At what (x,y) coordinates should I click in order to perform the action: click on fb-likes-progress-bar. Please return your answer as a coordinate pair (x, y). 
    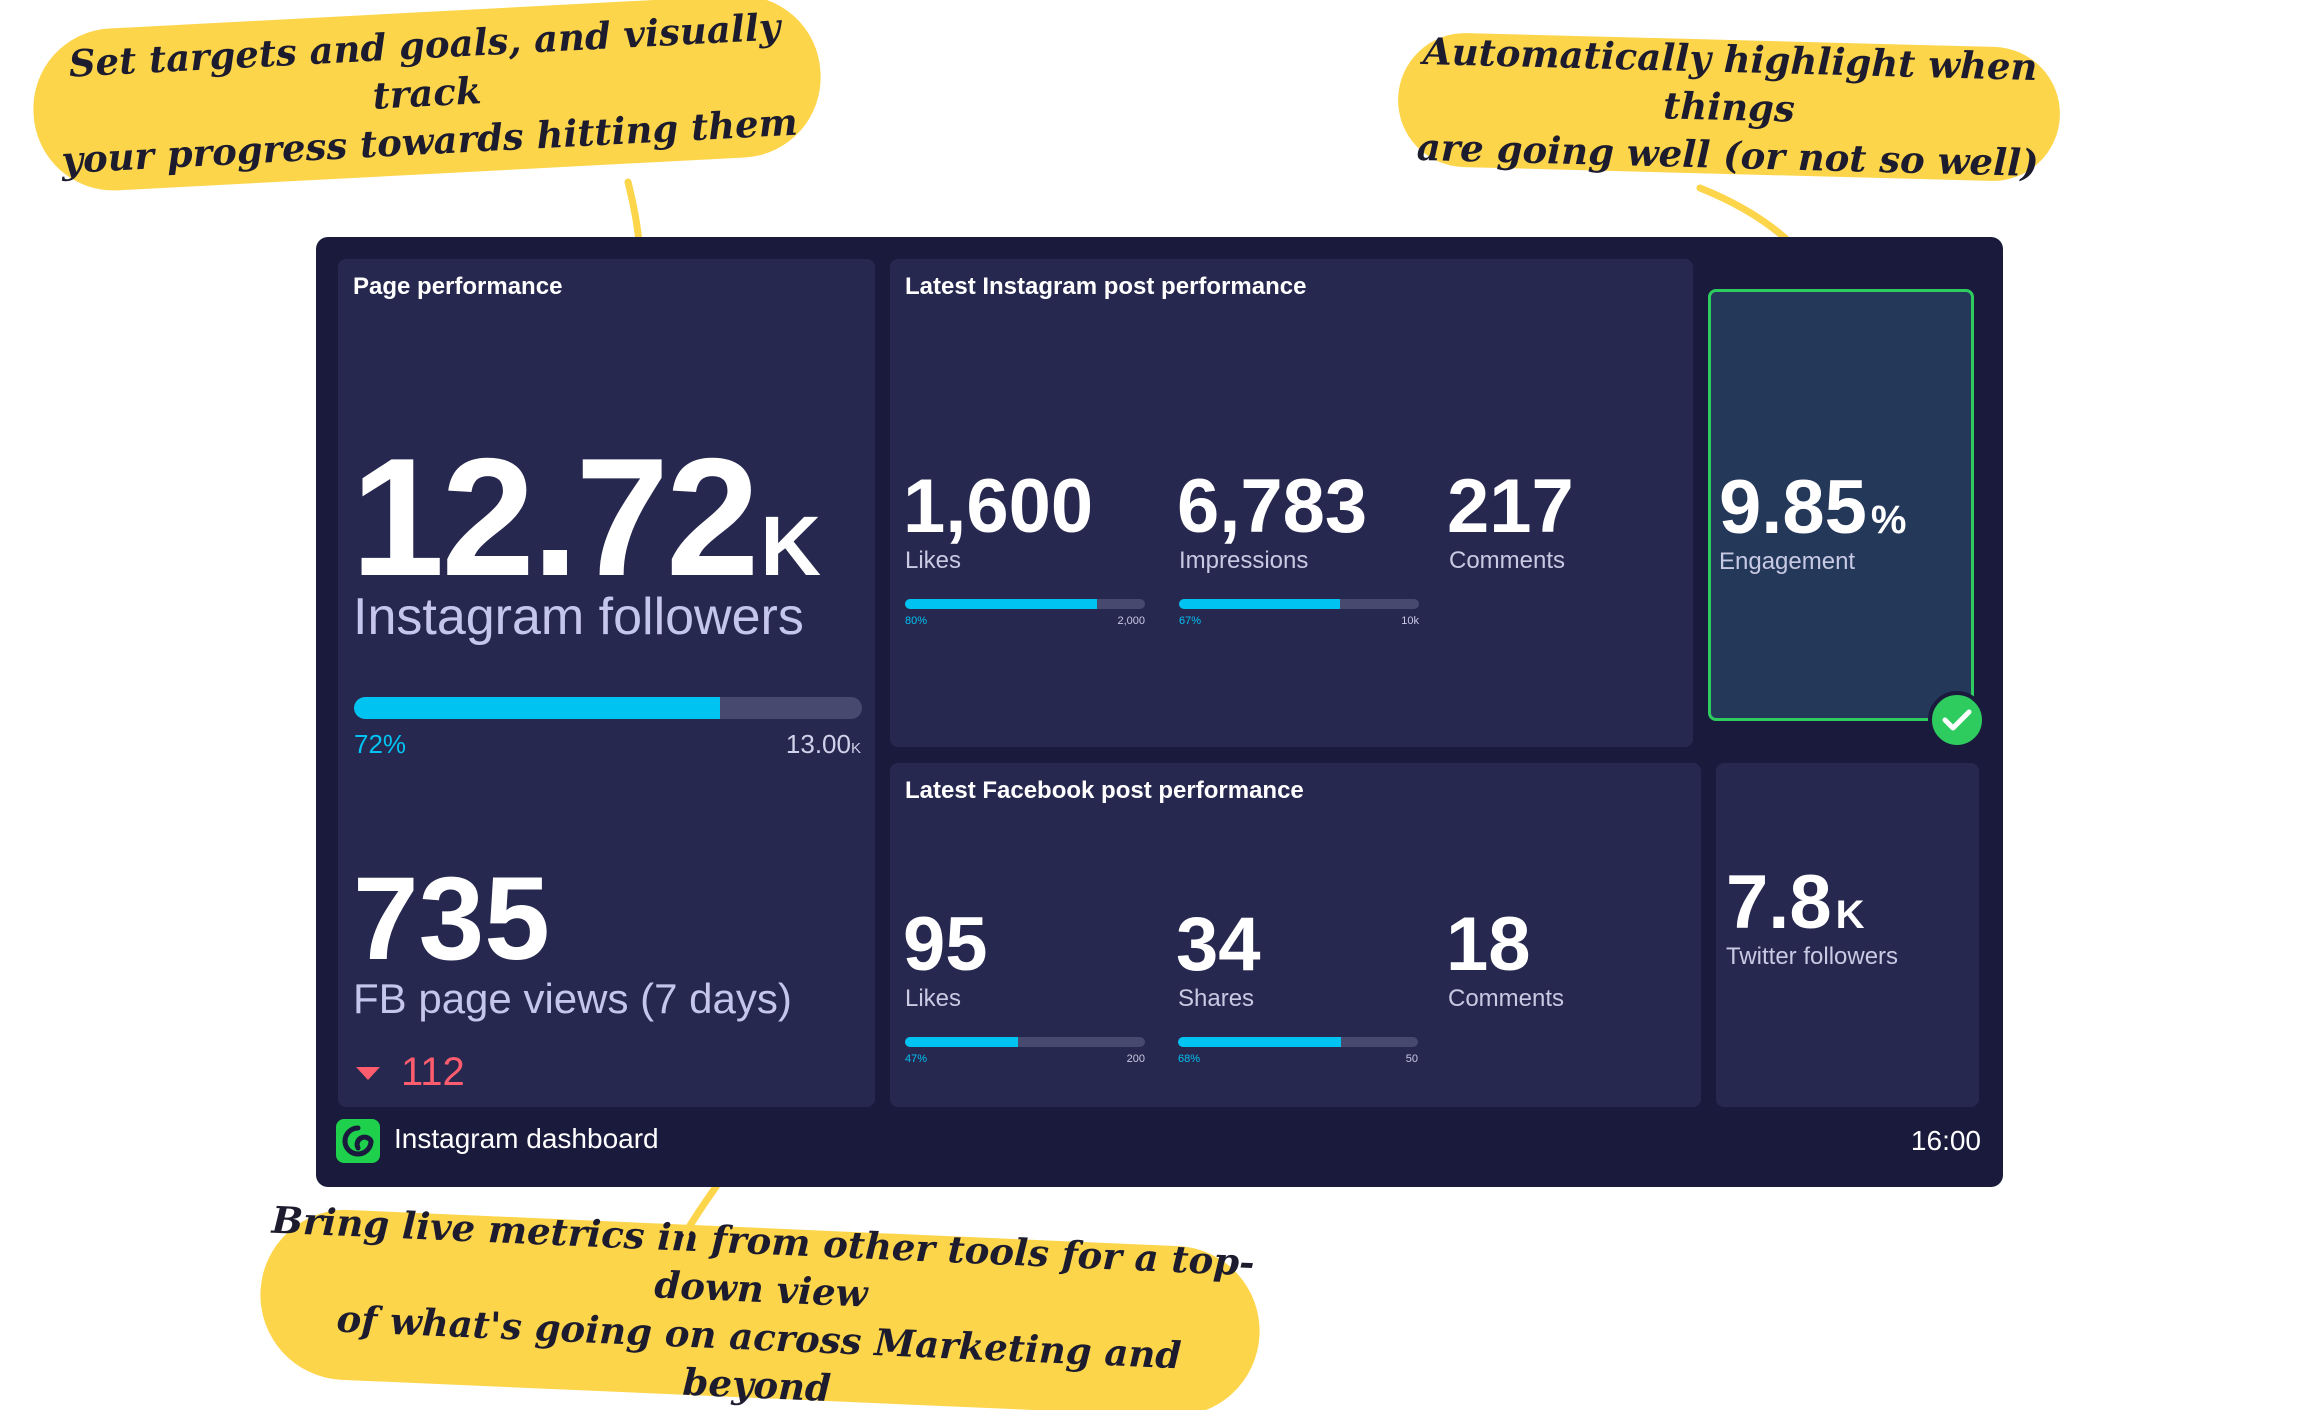
    Looking at the image, I should click on (1025, 1042).